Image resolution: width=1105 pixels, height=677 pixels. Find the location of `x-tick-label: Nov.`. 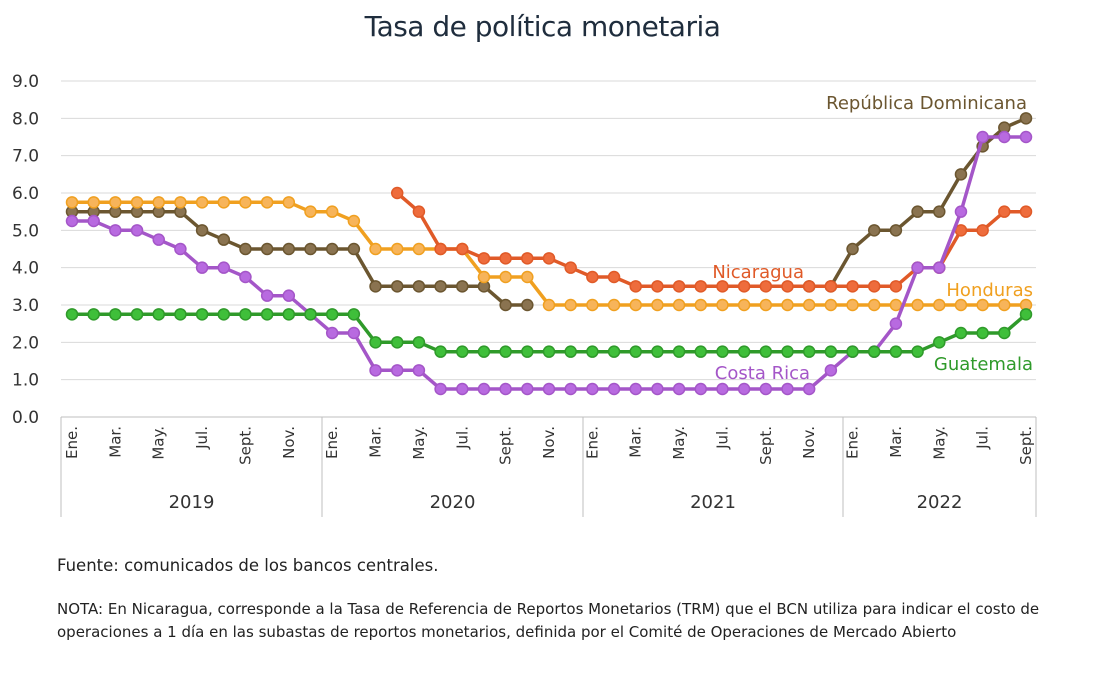

x-tick-label: Nov. is located at coordinates (549, 442).